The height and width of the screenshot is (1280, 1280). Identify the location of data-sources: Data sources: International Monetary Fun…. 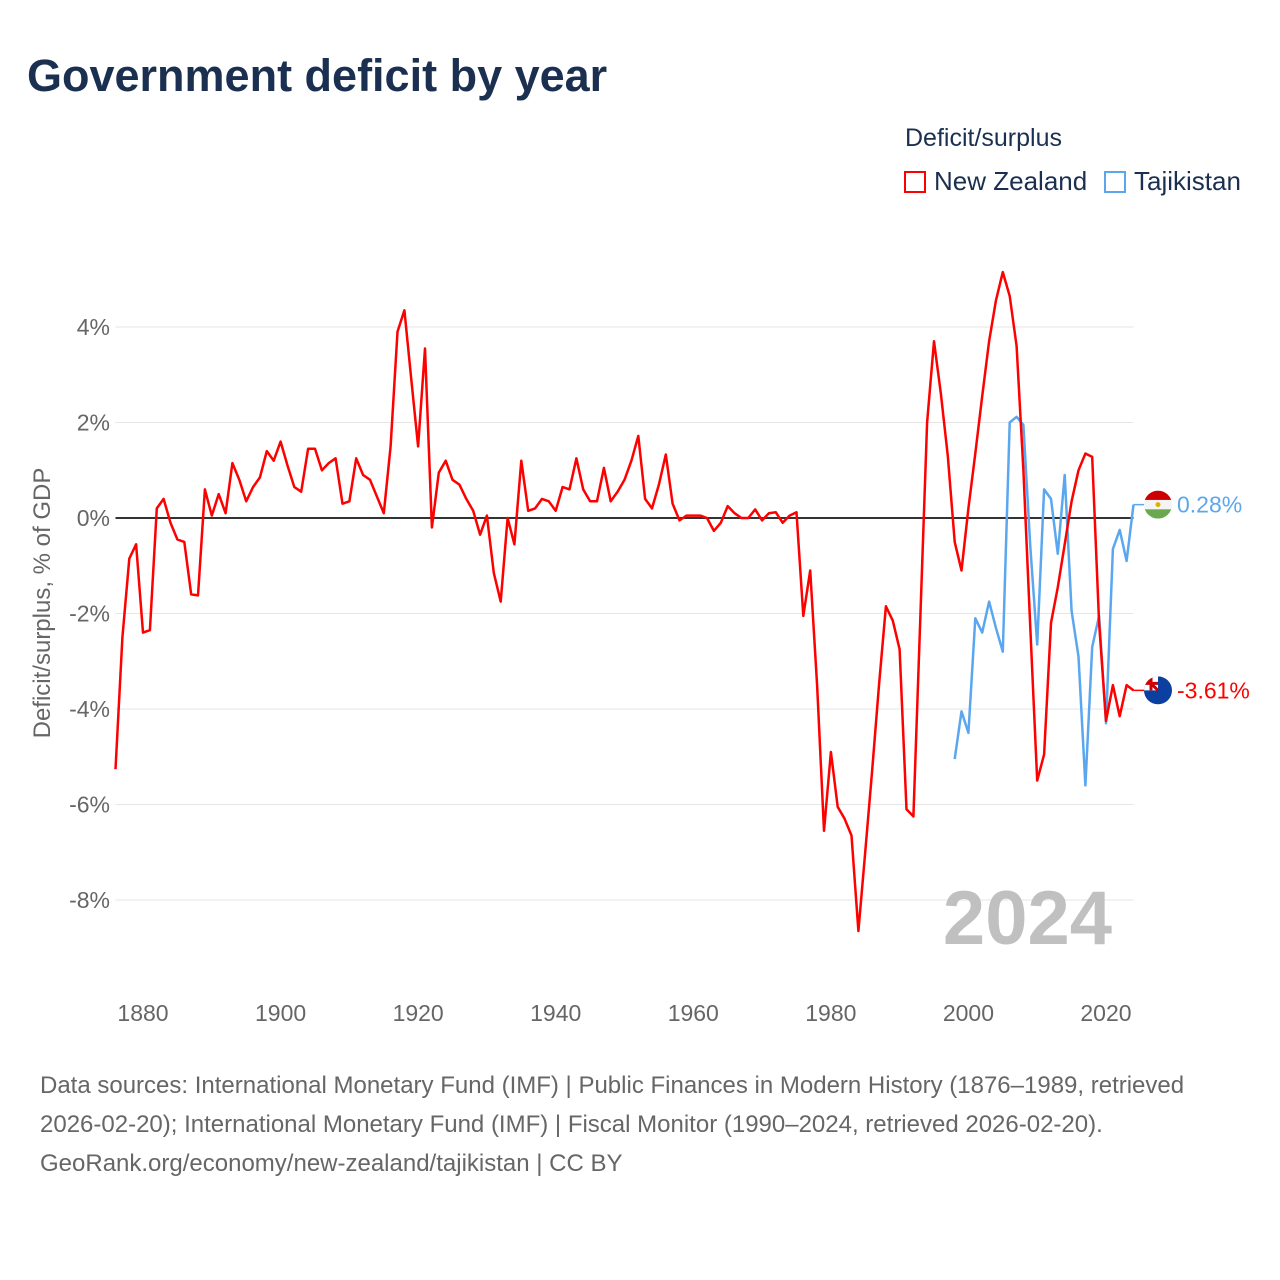
(612, 1105).